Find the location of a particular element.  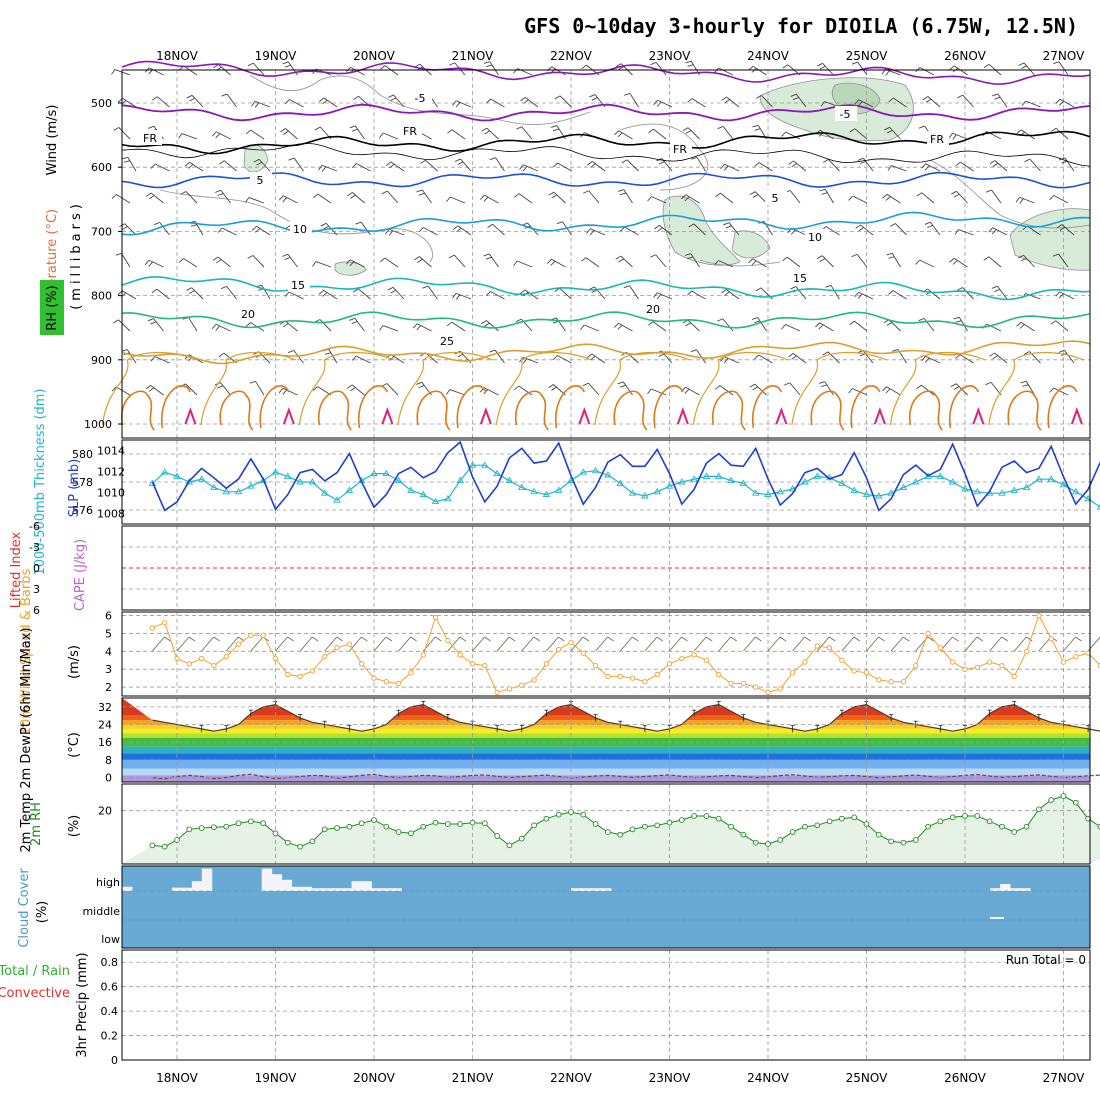

date-label-bottom: 27NOV is located at coordinates (1064, 1078).